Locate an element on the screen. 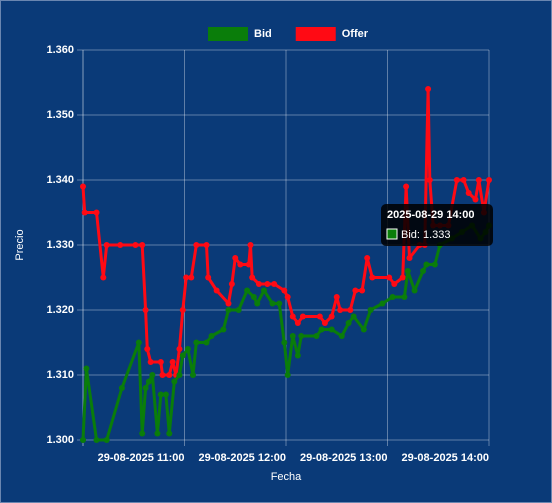  tooltip-swatch is located at coordinates (392, 234).